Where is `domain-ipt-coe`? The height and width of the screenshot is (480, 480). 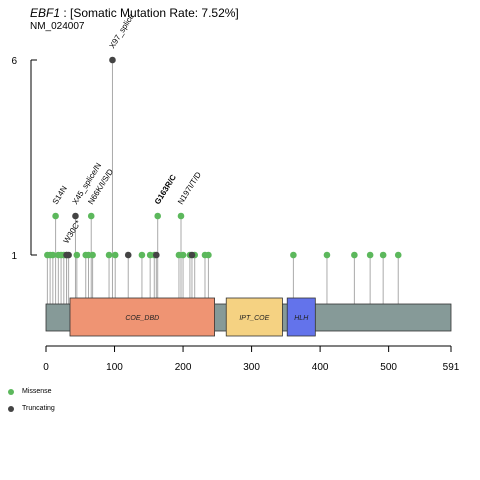
domain-ipt-coe is located at coordinates (254, 317).